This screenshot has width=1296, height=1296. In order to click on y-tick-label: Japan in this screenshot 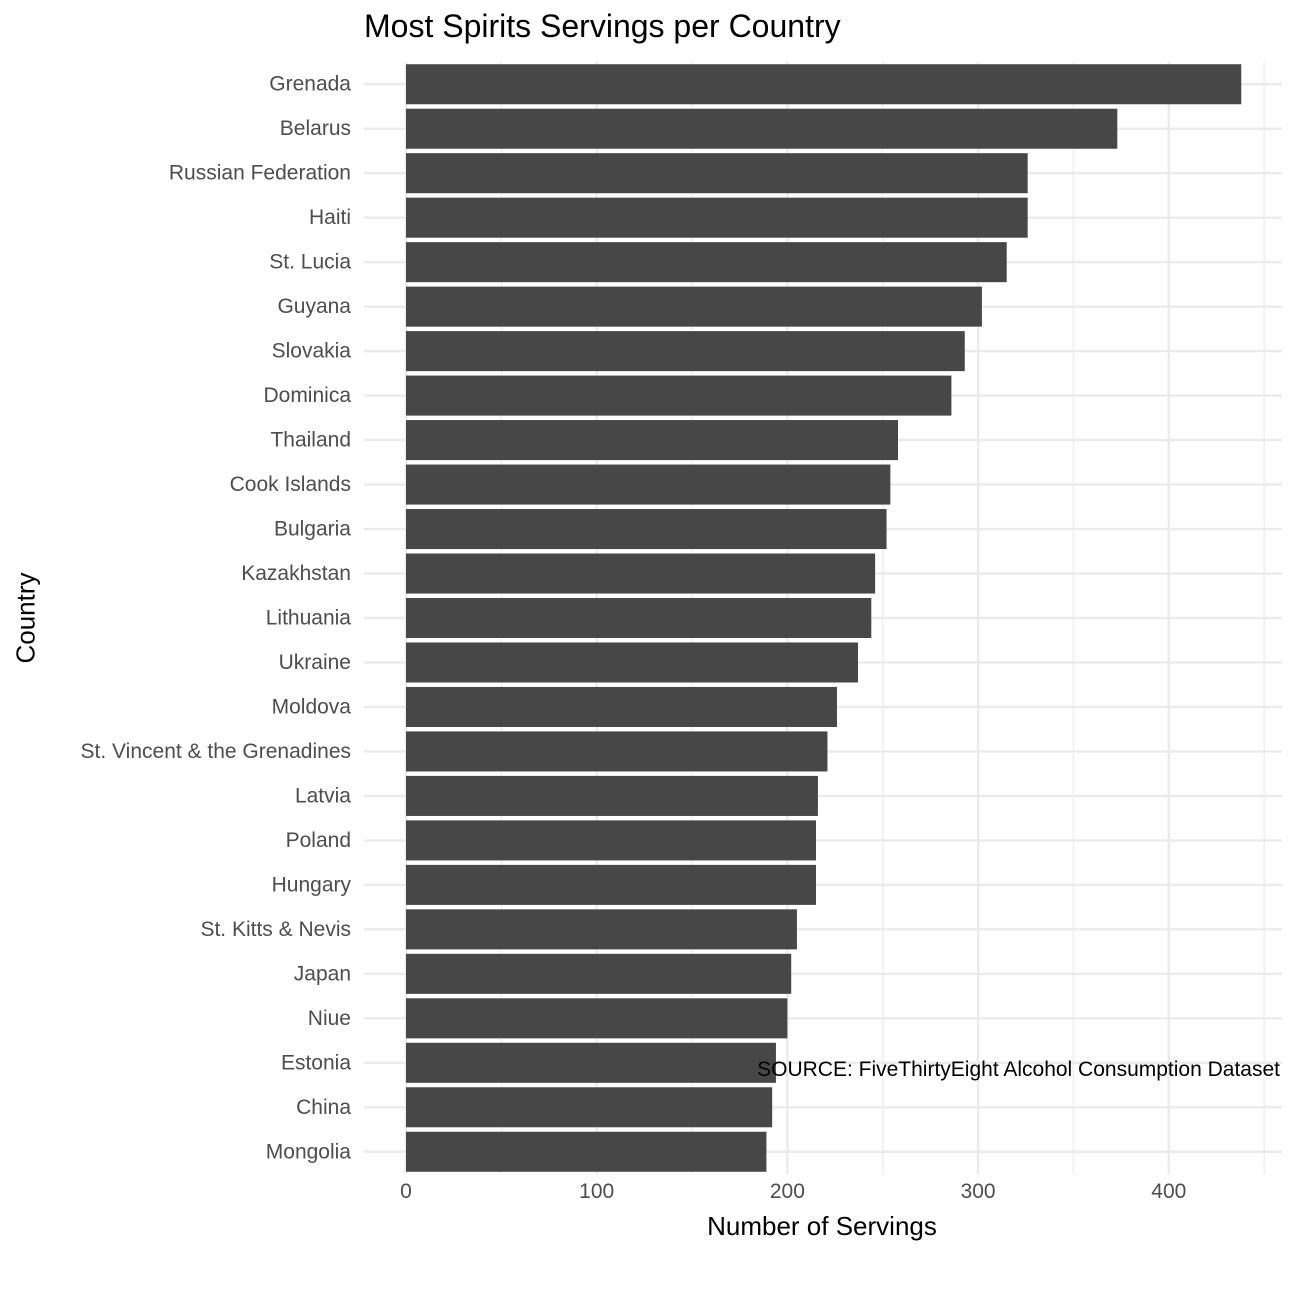, I will do `click(322, 973)`.